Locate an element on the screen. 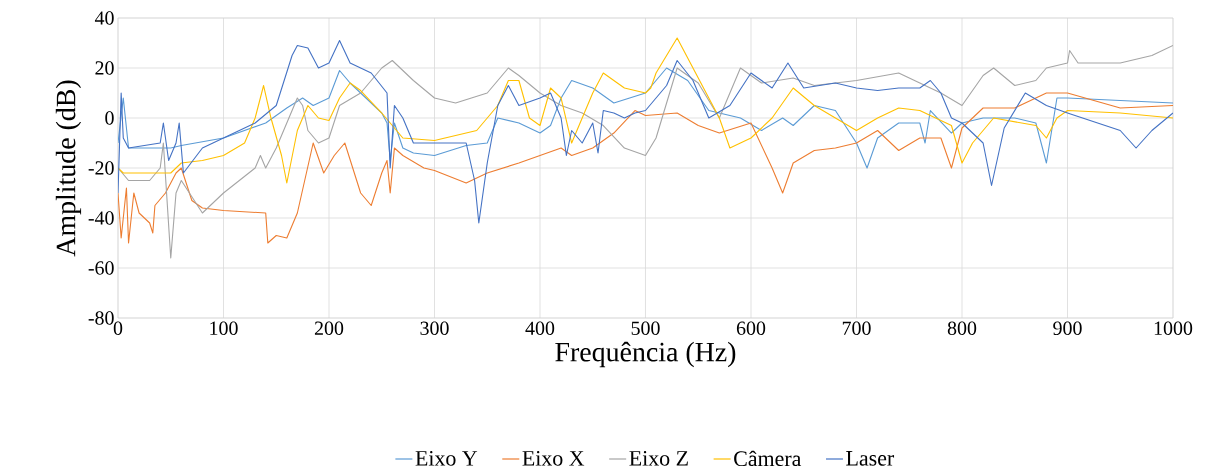  x-tick-label: 600 is located at coordinates (751, 328).